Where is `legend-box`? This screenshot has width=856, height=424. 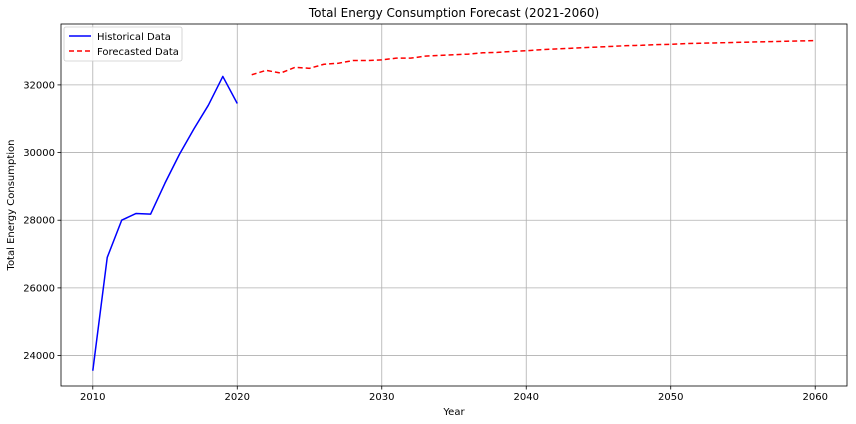
legend-box is located at coordinates (123, 44).